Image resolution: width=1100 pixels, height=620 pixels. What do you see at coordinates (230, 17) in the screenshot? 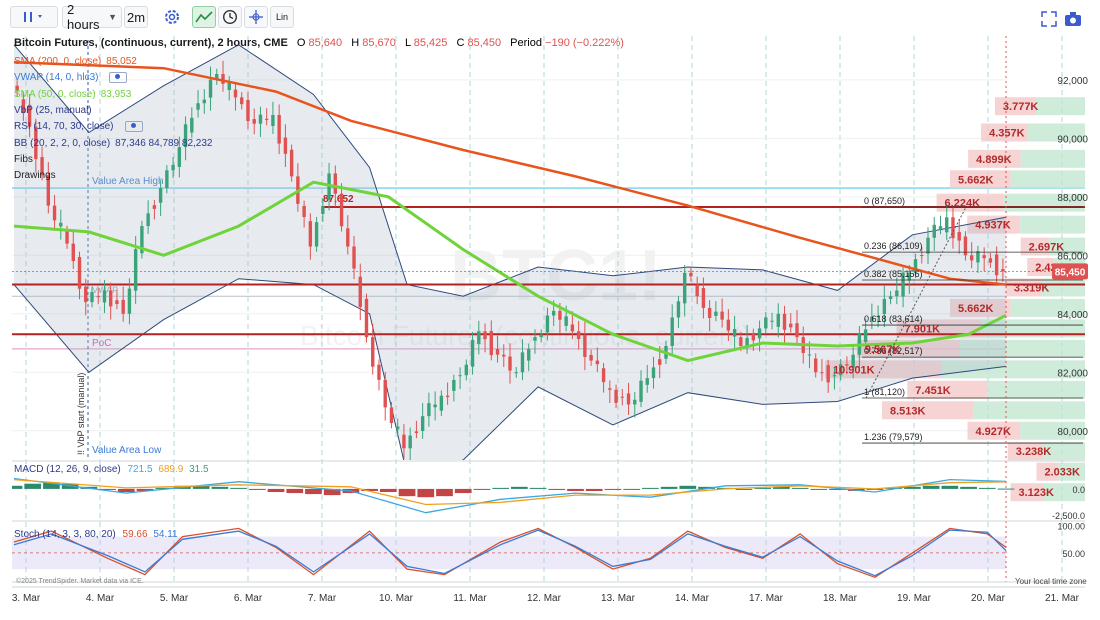
I see `clock-button` at bounding box center [230, 17].